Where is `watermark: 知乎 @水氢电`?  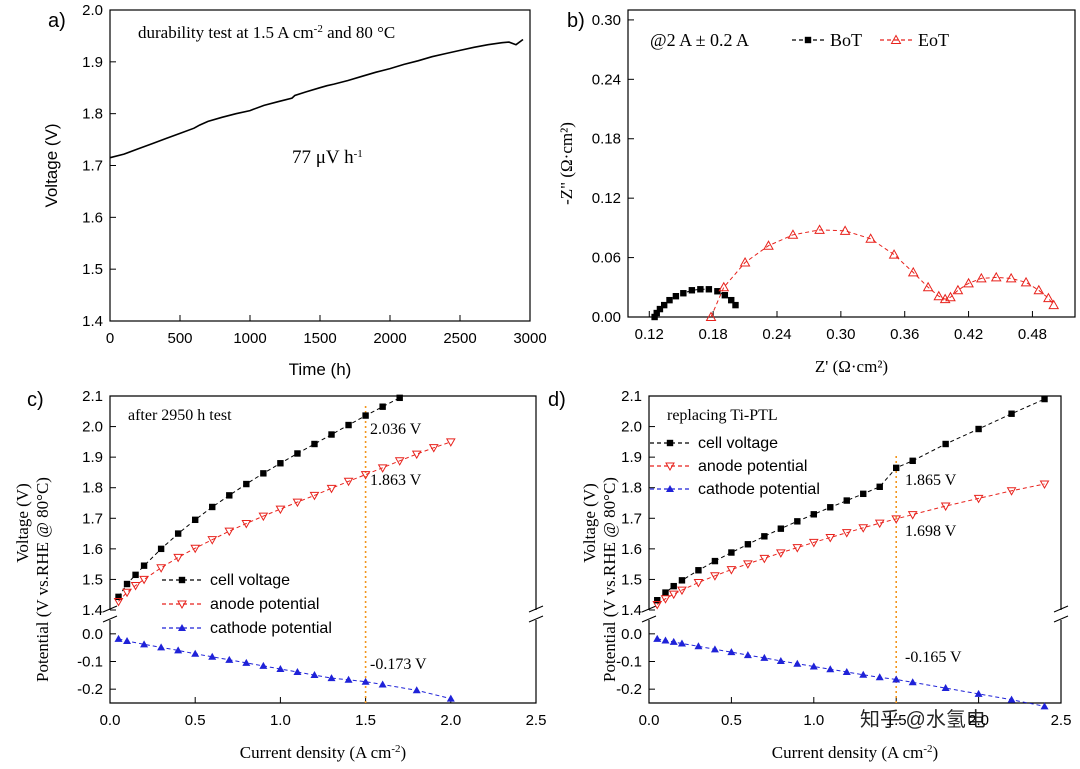
watermark: 知乎 @水氢电 is located at coordinates (923, 719).